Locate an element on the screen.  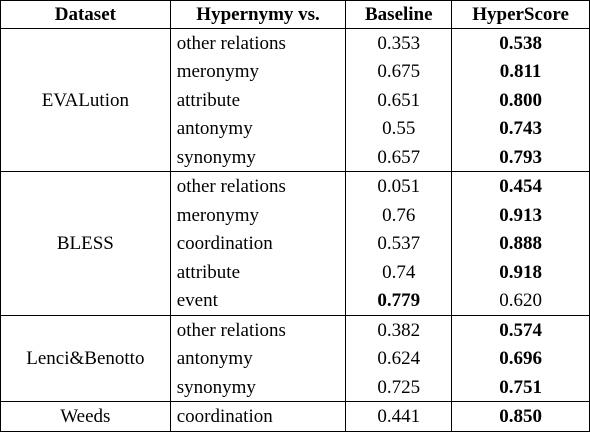
table-row: synonymy 0.657 0.793 is located at coordinates (295, 157).